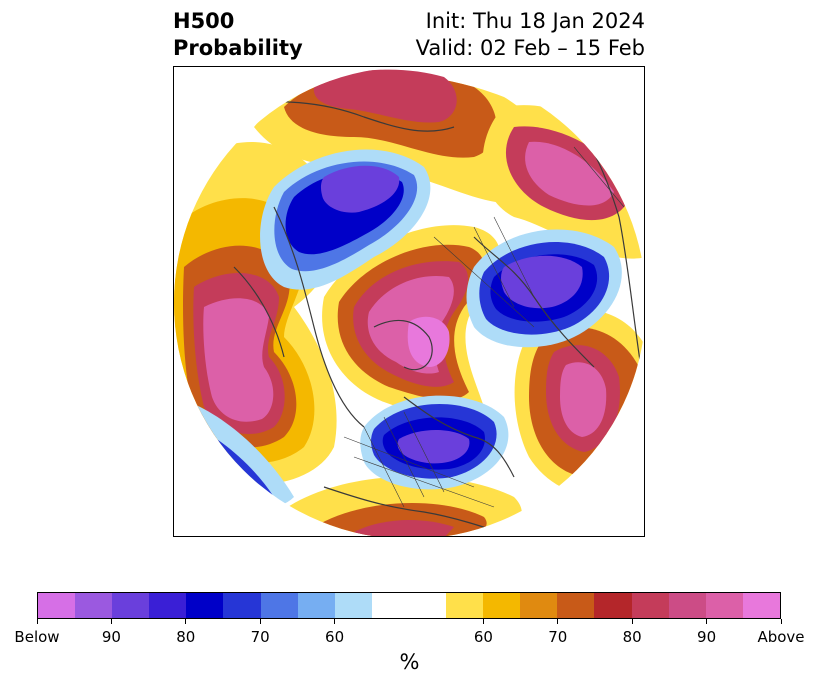 This screenshot has height=686, width=819. What do you see at coordinates (434, 442) in the screenshot?
I see `below-anomaly-south` at bounding box center [434, 442].